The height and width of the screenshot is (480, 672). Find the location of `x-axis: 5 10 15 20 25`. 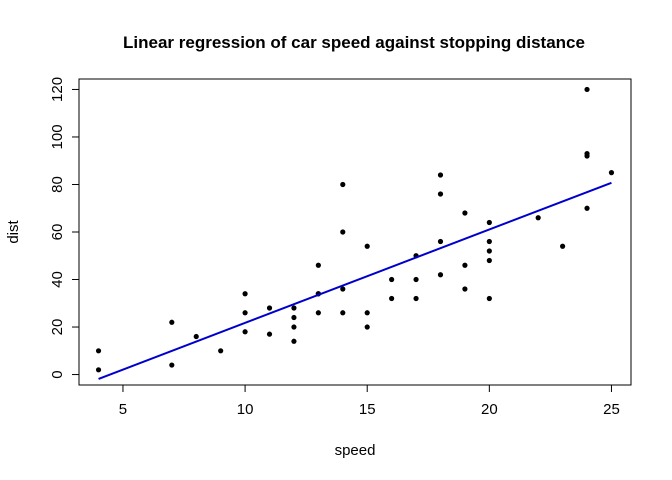

x-axis: 5 10 15 20 25 is located at coordinates (369, 401).